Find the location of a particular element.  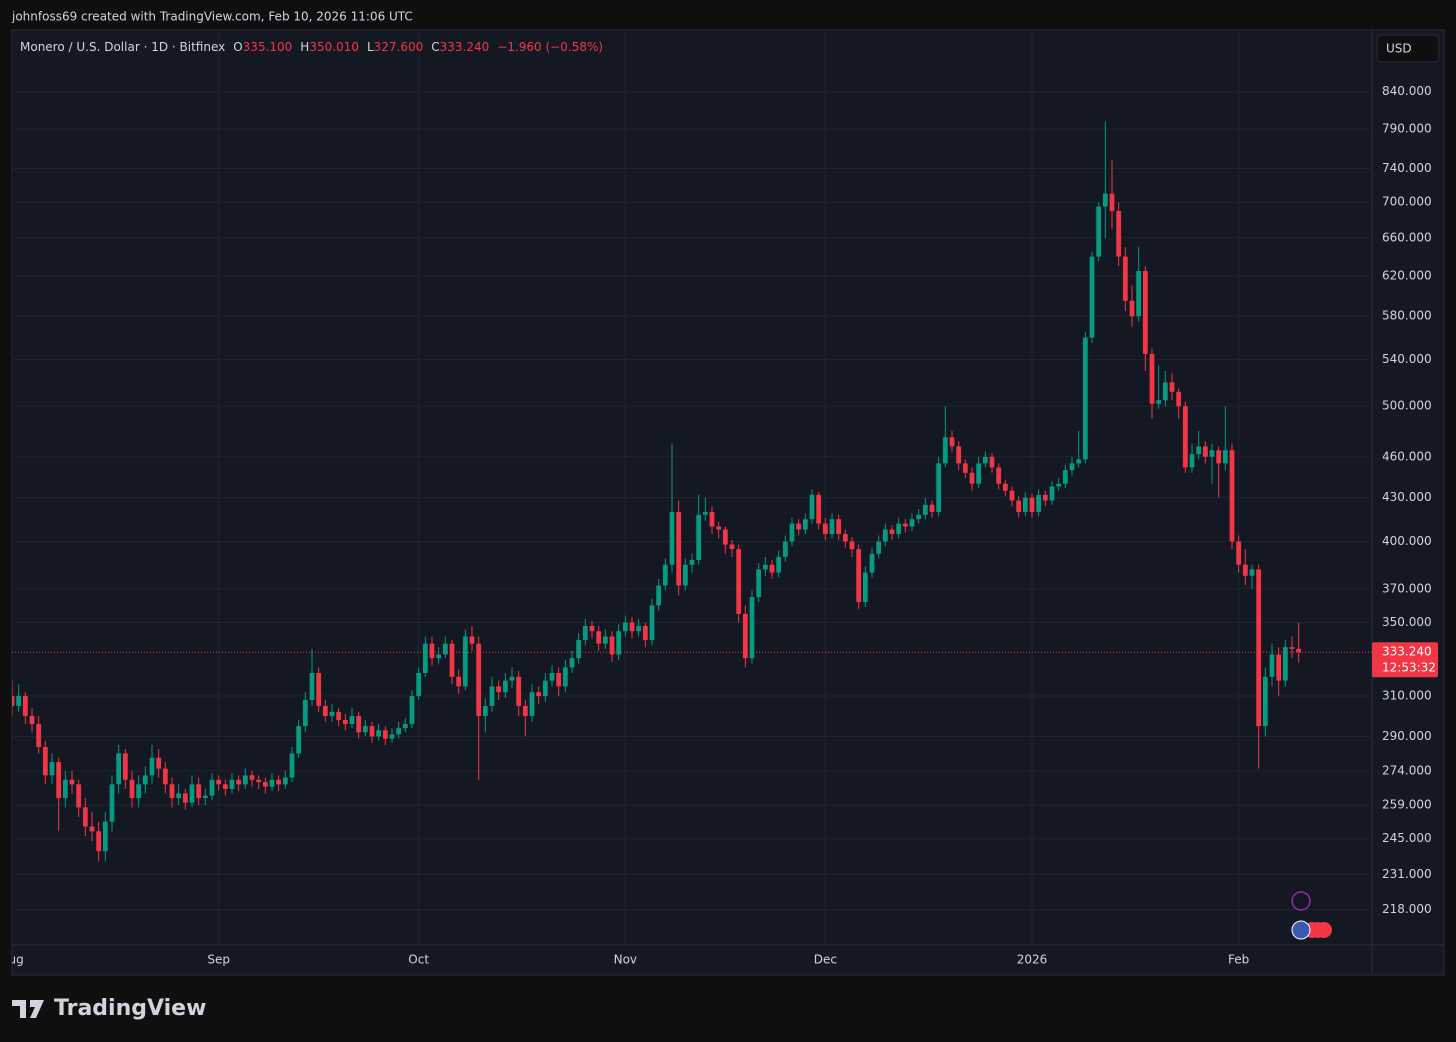

stat-change: −1.960 (−0.58%) is located at coordinates (550, 47).